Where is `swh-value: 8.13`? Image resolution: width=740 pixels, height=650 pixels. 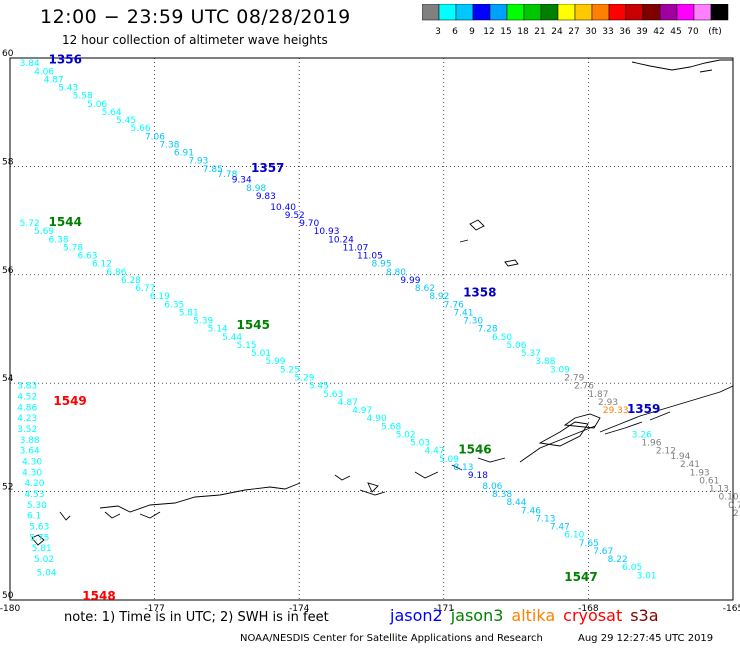 swh-value: 8.13 is located at coordinates (463, 468).